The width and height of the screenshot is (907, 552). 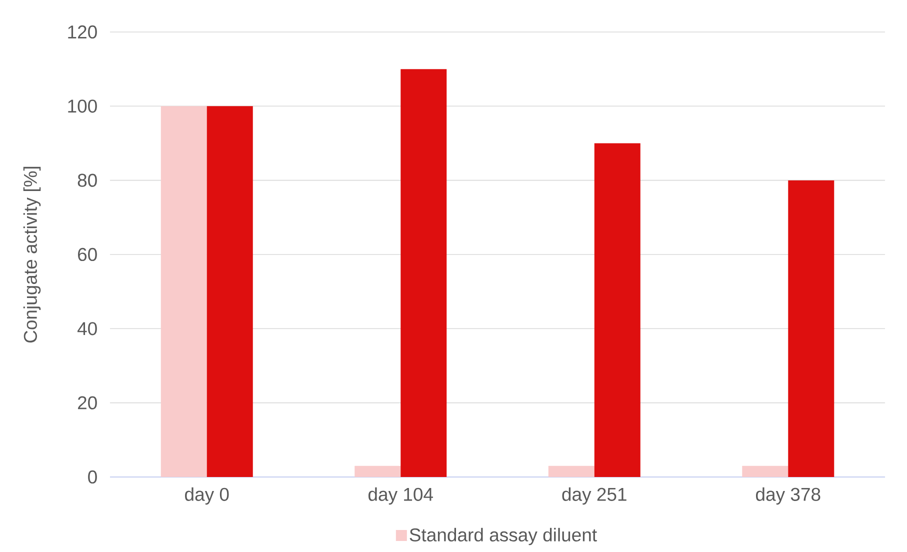 I want to click on y-axis-title: Conjugate activity [%], so click(x=32, y=254).